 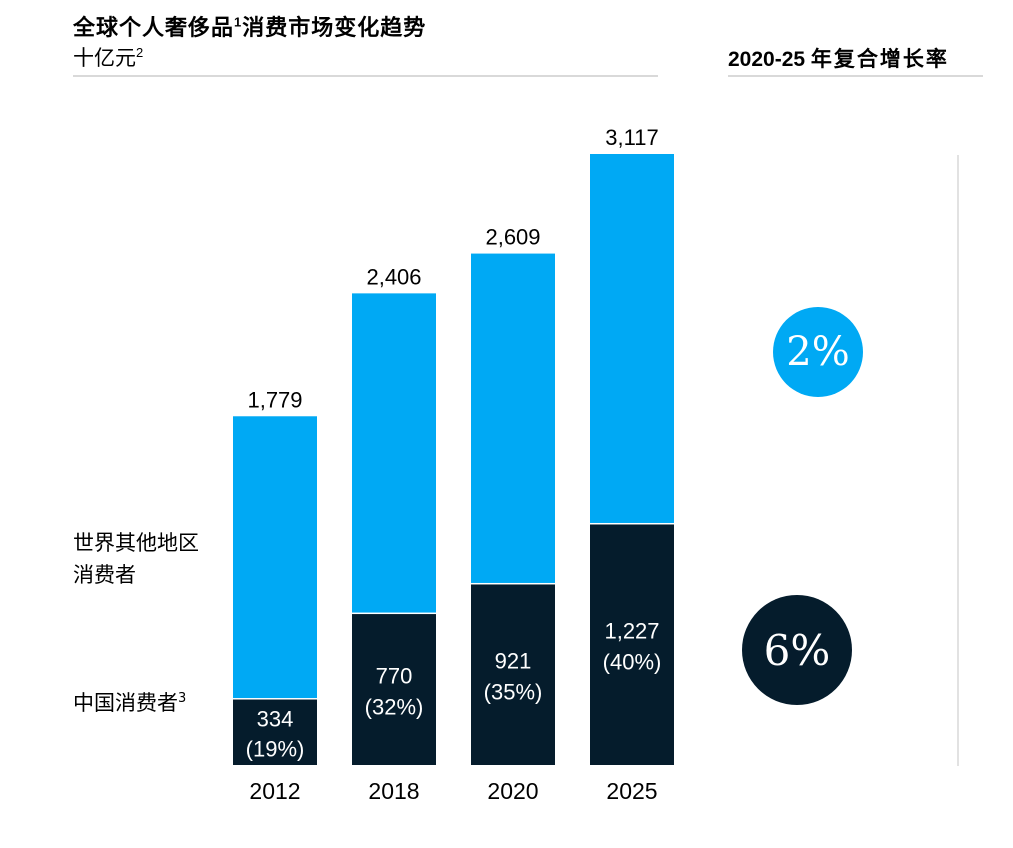 What do you see at coordinates (275, 557) in the screenshot?
I see `bar-rest-of-world-2012` at bounding box center [275, 557].